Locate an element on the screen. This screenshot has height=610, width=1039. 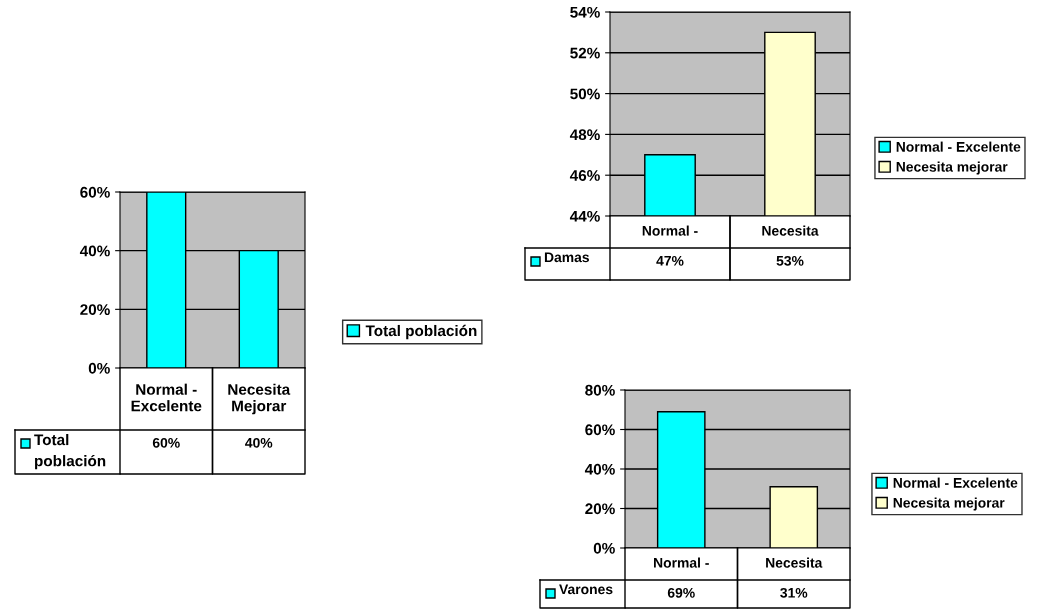
text: Total población is located at coordinates (70, 452).